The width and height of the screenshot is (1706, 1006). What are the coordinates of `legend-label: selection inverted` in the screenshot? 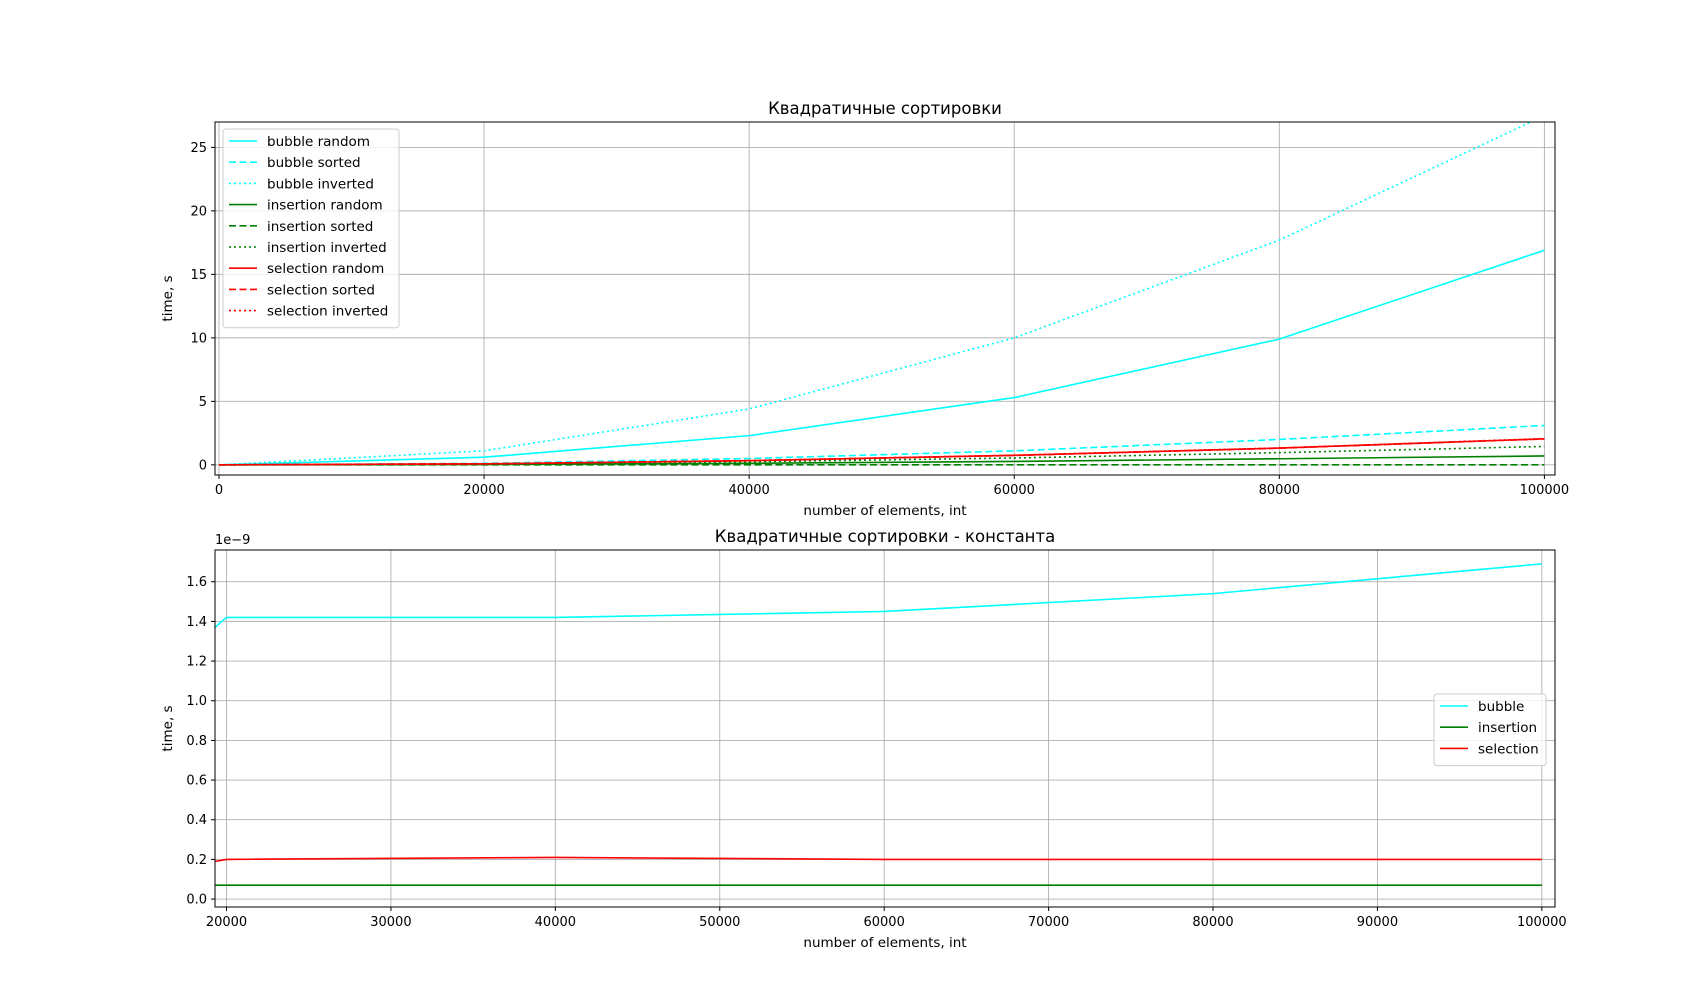 It's located at (327, 312).